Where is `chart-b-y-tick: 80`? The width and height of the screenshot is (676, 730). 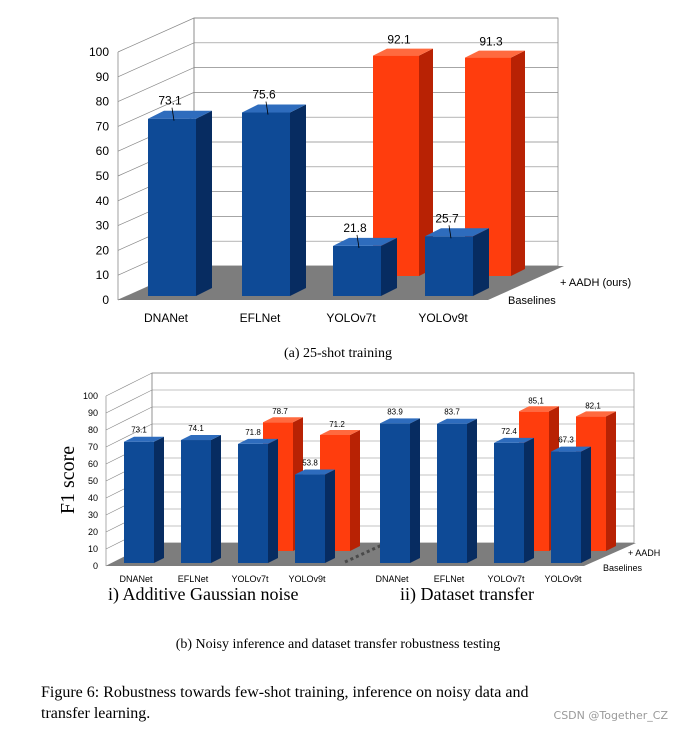
chart-b-y-tick: 80 is located at coordinates (93, 430).